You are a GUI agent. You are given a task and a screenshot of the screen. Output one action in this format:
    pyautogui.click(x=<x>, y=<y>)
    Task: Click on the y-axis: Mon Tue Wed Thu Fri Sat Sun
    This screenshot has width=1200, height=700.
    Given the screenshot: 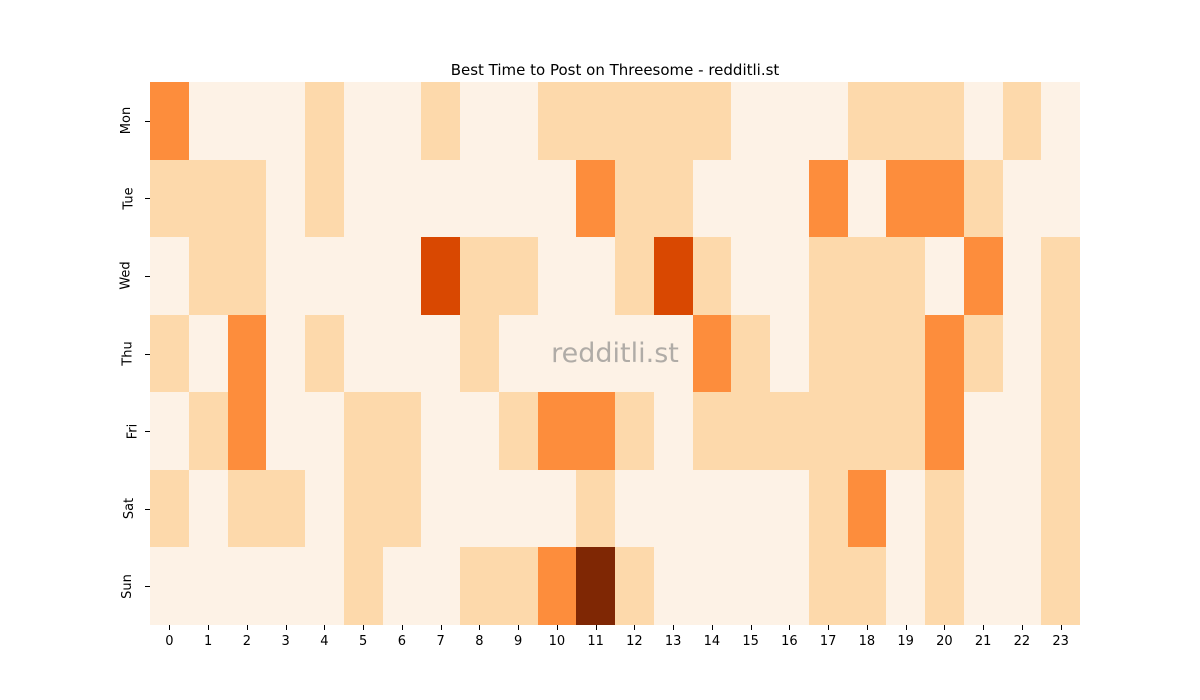 What is the action you would take?
    pyautogui.click(x=127, y=353)
    